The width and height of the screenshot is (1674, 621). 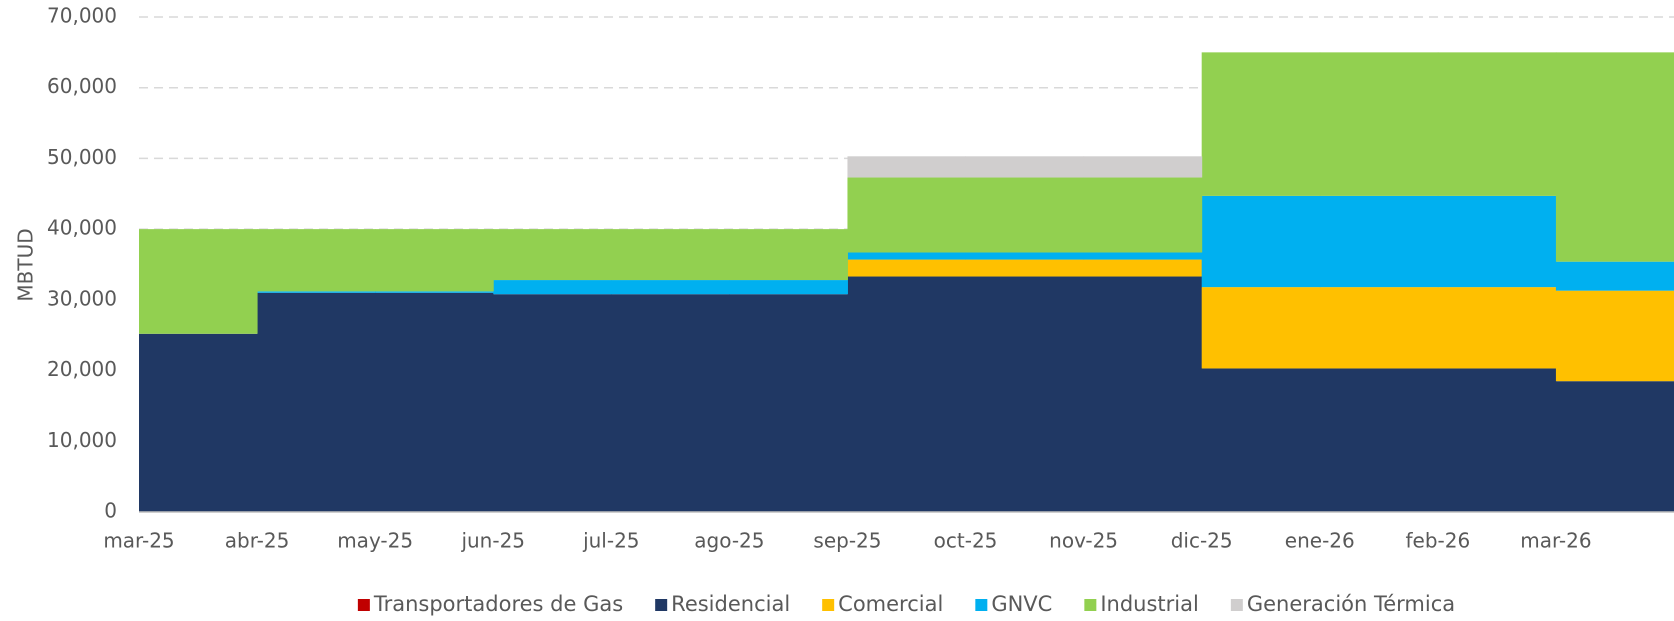 I want to click on x-tick-label: jul-25, so click(x=610, y=541).